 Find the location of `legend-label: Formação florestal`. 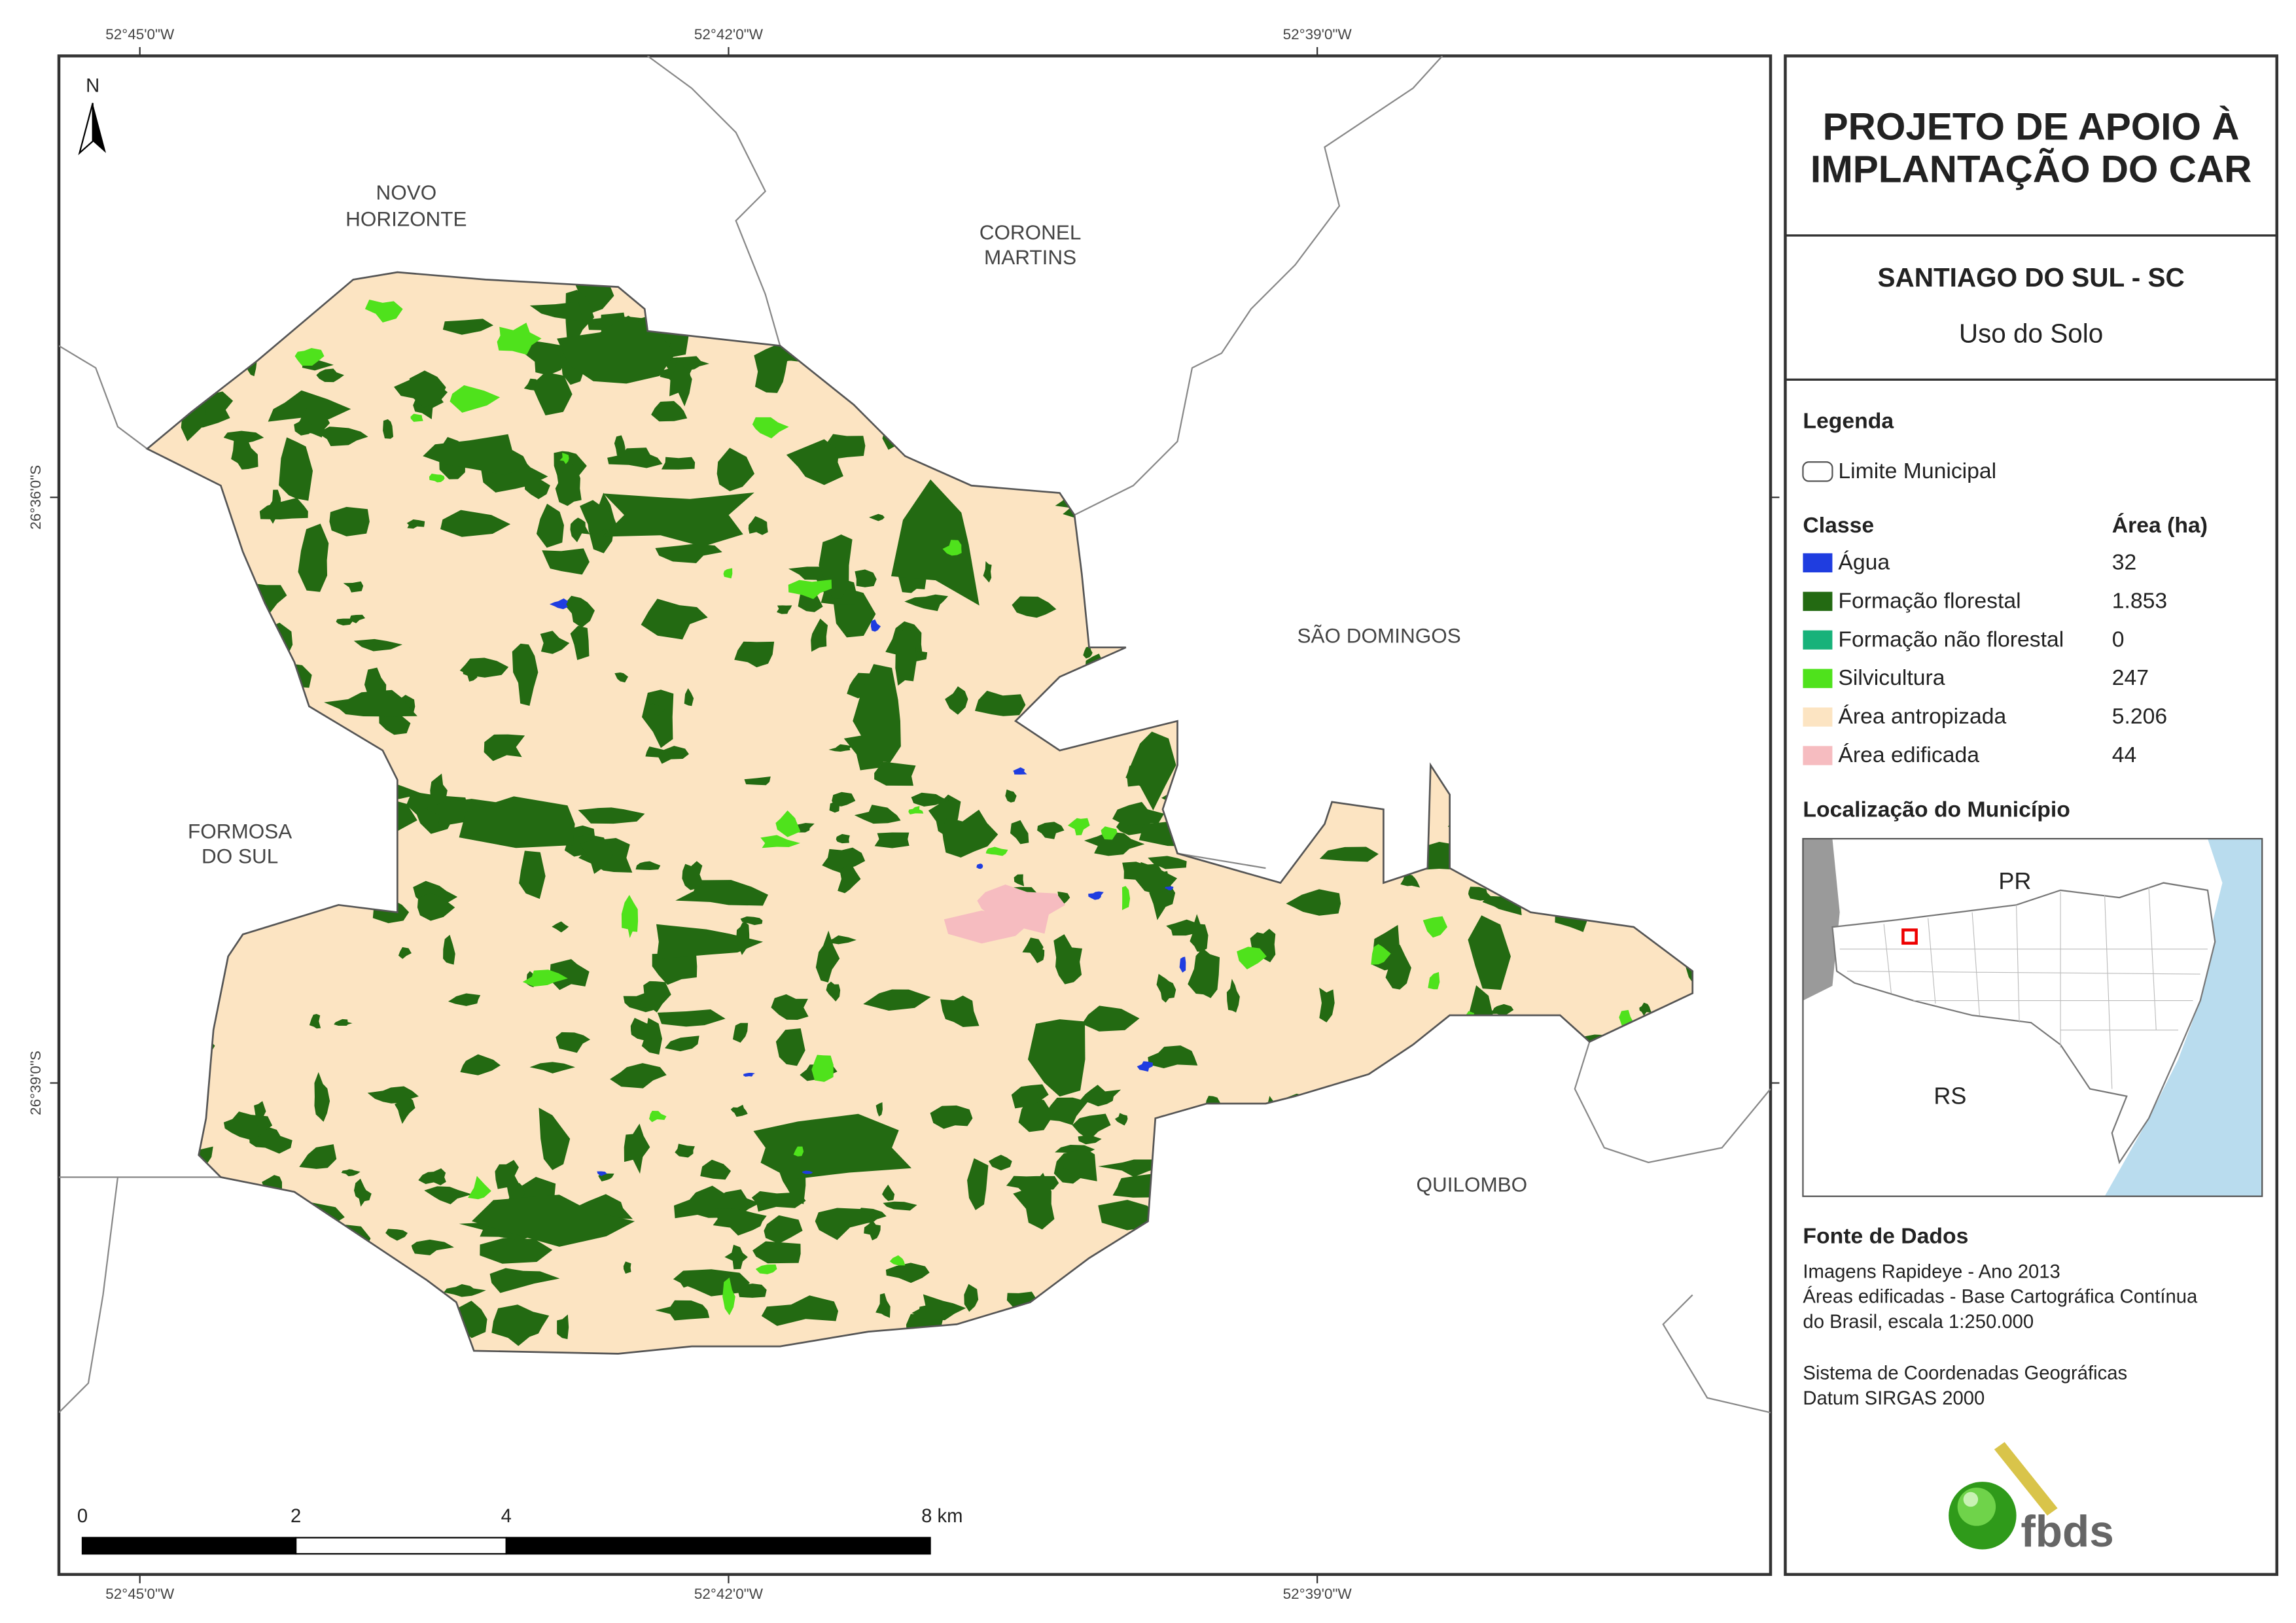

legend-label: Formação florestal is located at coordinates (1929, 601).